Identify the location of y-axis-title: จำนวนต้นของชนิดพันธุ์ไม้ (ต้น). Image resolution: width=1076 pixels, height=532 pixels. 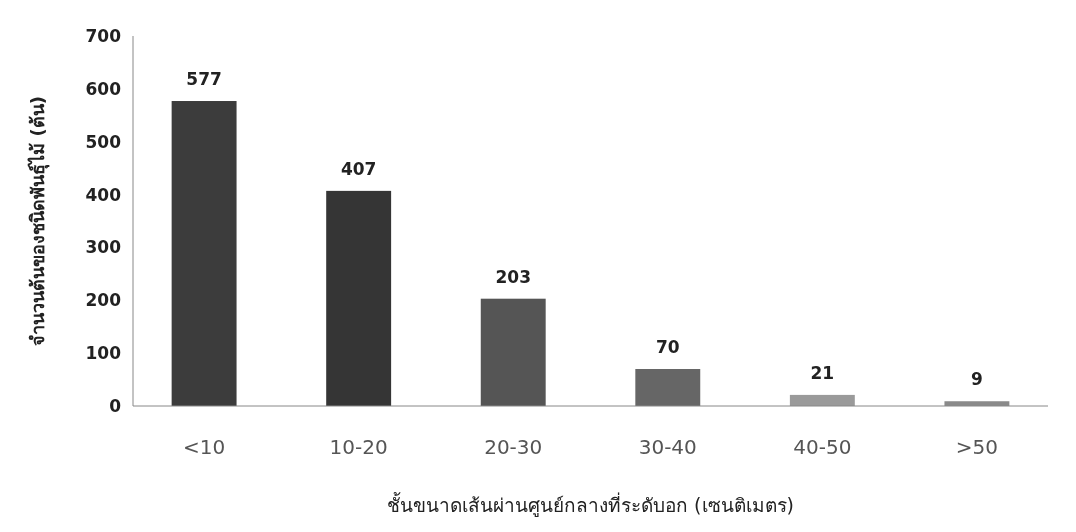
(39, 221).